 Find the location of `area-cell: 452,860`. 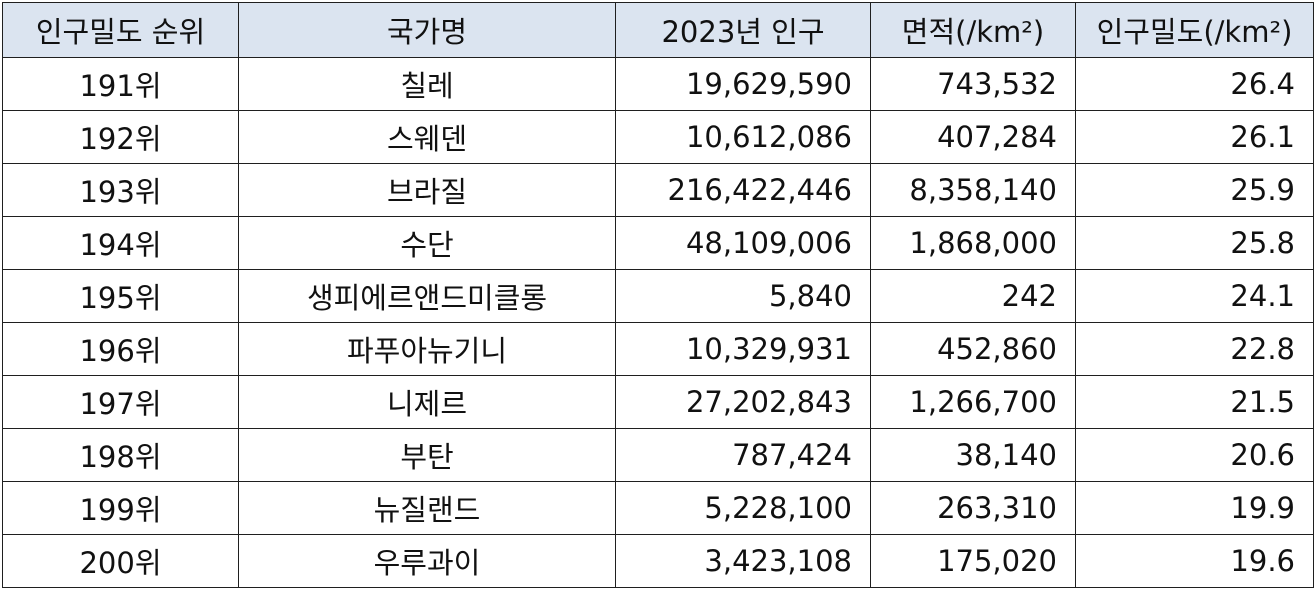

area-cell: 452,860 is located at coordinates (973, 349).